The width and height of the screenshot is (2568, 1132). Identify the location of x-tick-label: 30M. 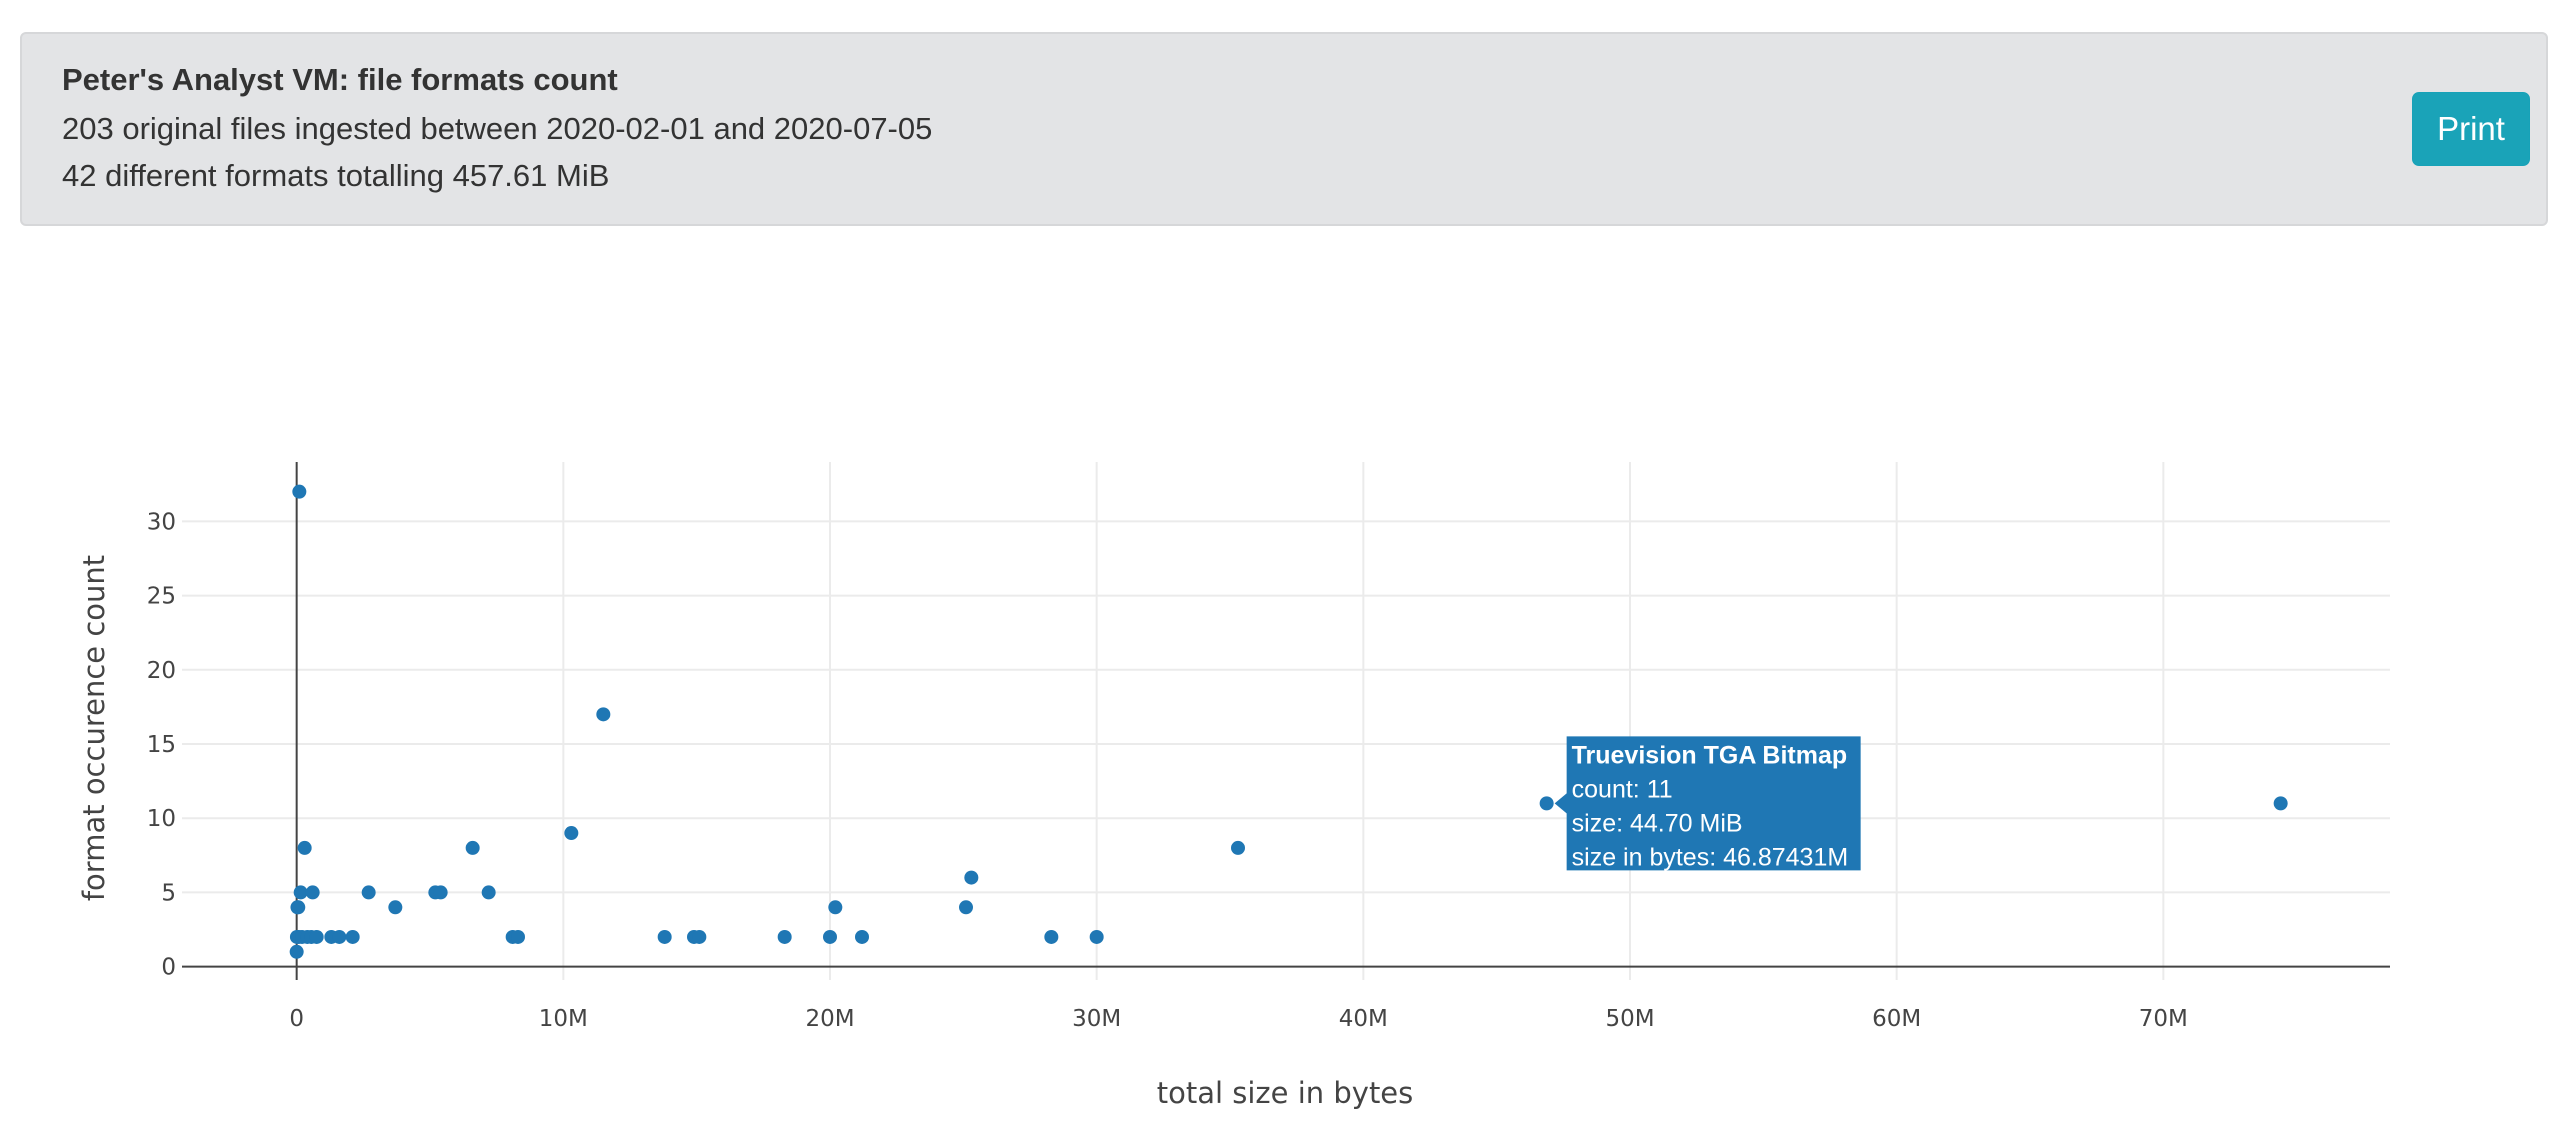
(1096, 1019).